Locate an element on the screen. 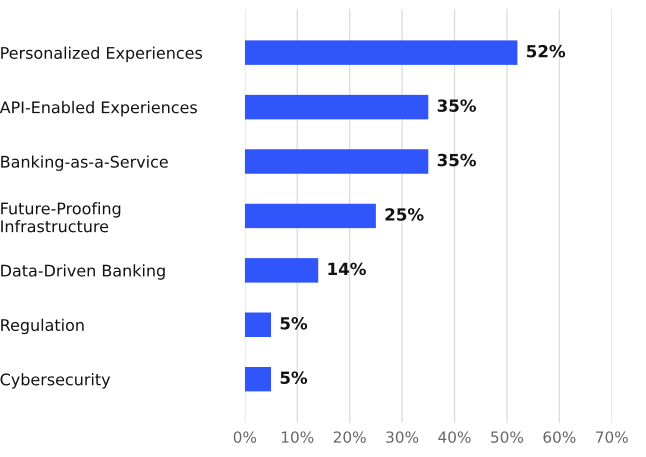 The height and width of the screenshot is (457, 646). data-label: 52% is located at coordinates (546, 51).